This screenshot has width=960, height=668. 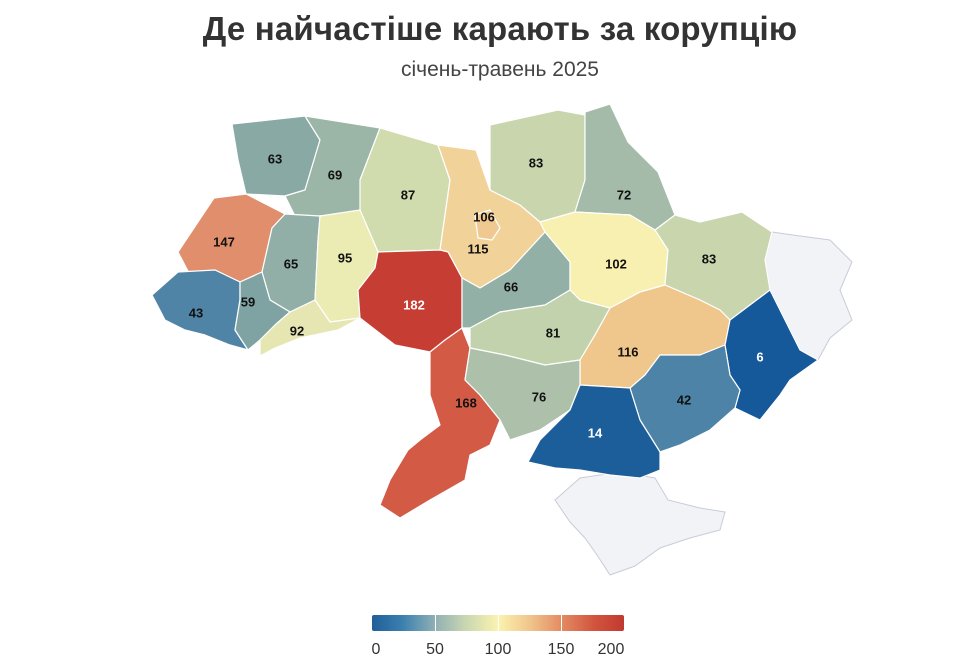 I want to click on label-donetsk: 6, so click(x=759, y=356).